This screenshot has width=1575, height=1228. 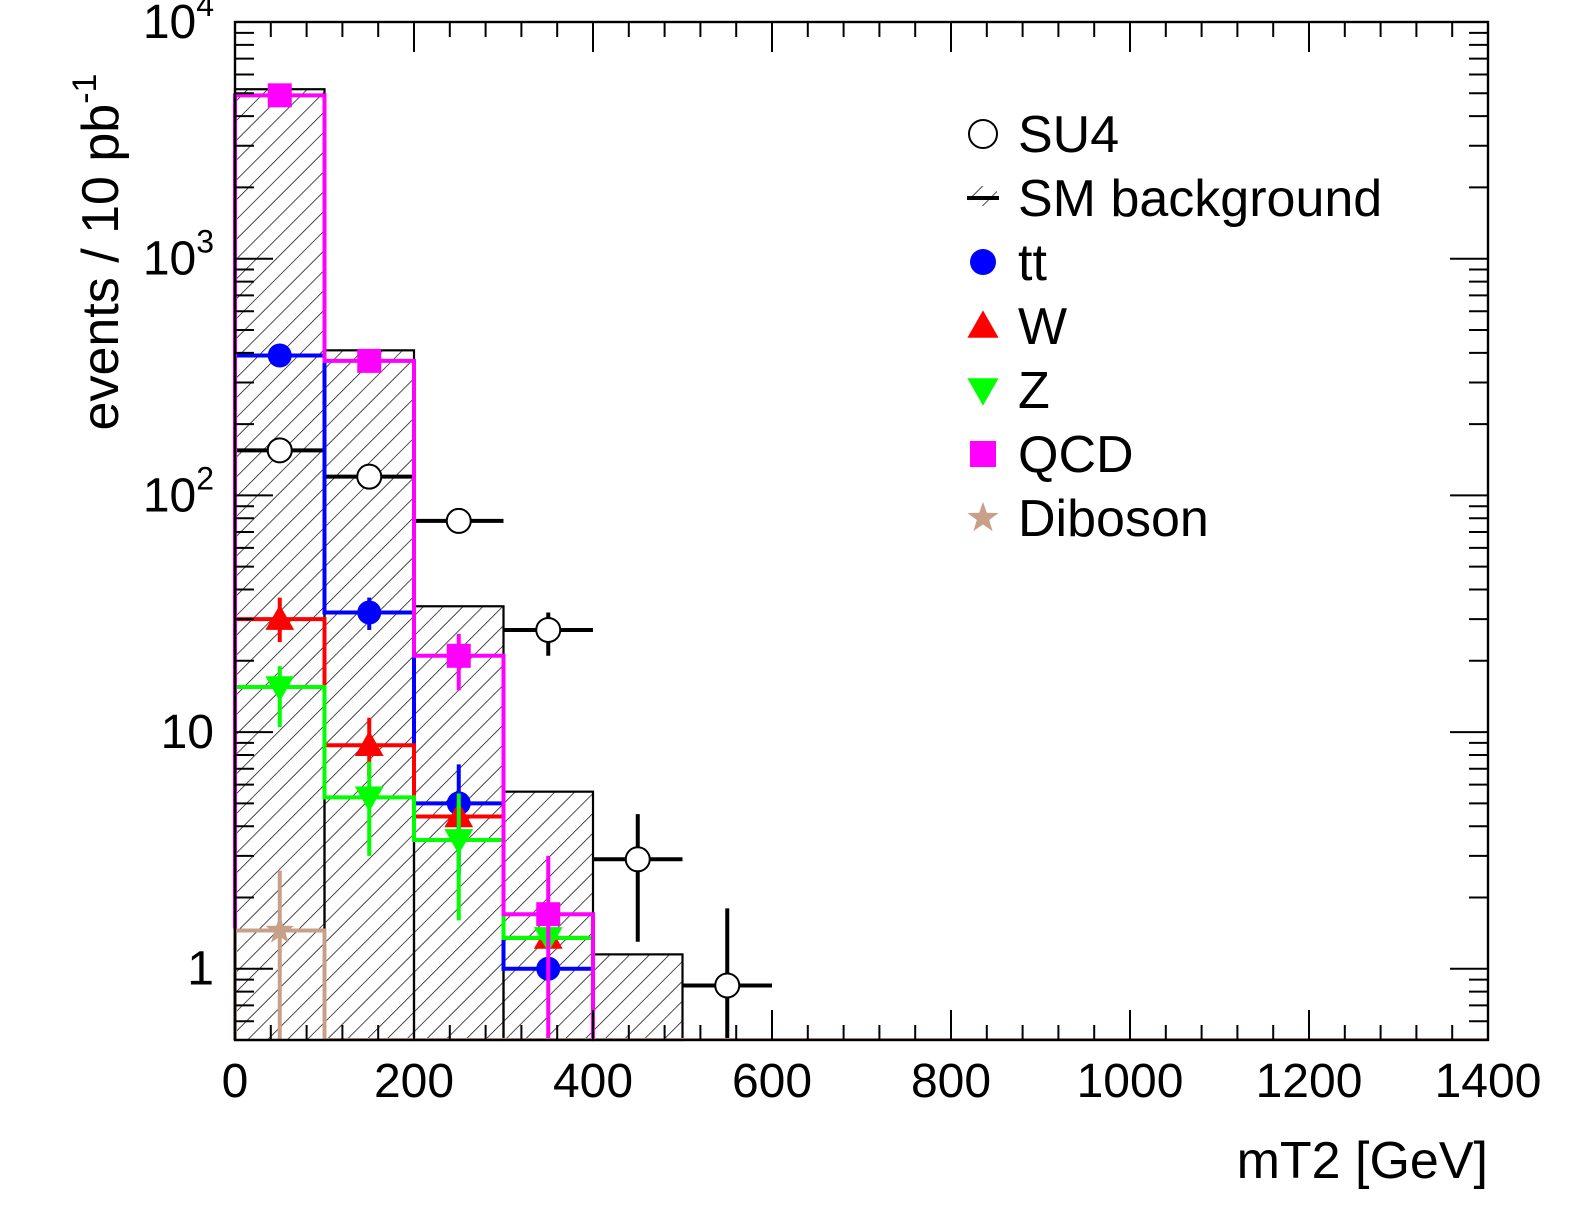 What do you see at coordinates (1174, 327) in the screenshot?
I see `legend: SU4 SM background tt WZ QCD Diboson` at bounding box center [1174, 327].